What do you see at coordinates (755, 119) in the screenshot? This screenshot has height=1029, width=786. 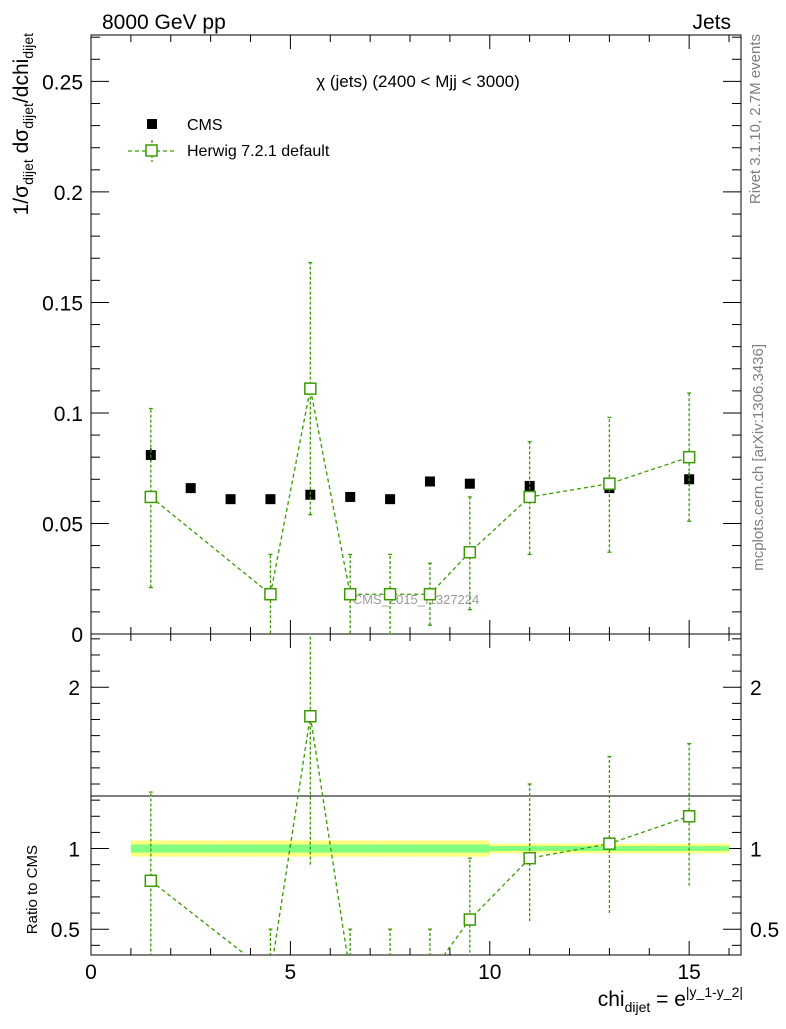 I see `rivet-label: Rivet 3.1.10, 2.7M events` at bounding box center [755, 119].